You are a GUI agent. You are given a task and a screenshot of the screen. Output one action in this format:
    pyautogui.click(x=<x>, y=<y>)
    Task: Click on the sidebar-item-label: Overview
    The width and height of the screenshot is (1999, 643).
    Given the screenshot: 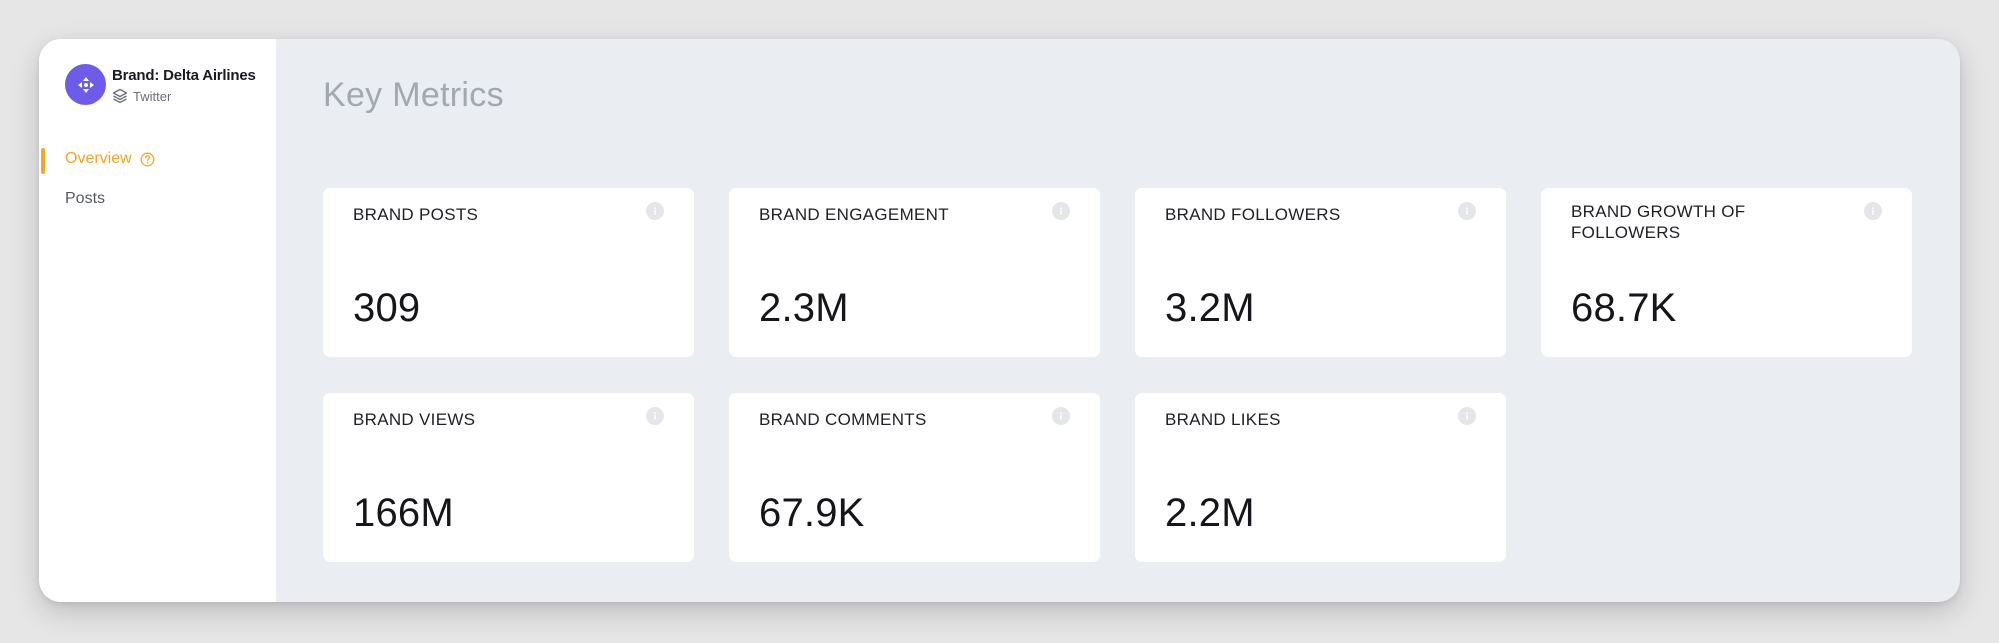 What is the action you would take?
    pyautogui.click(x=98, y=158)
    